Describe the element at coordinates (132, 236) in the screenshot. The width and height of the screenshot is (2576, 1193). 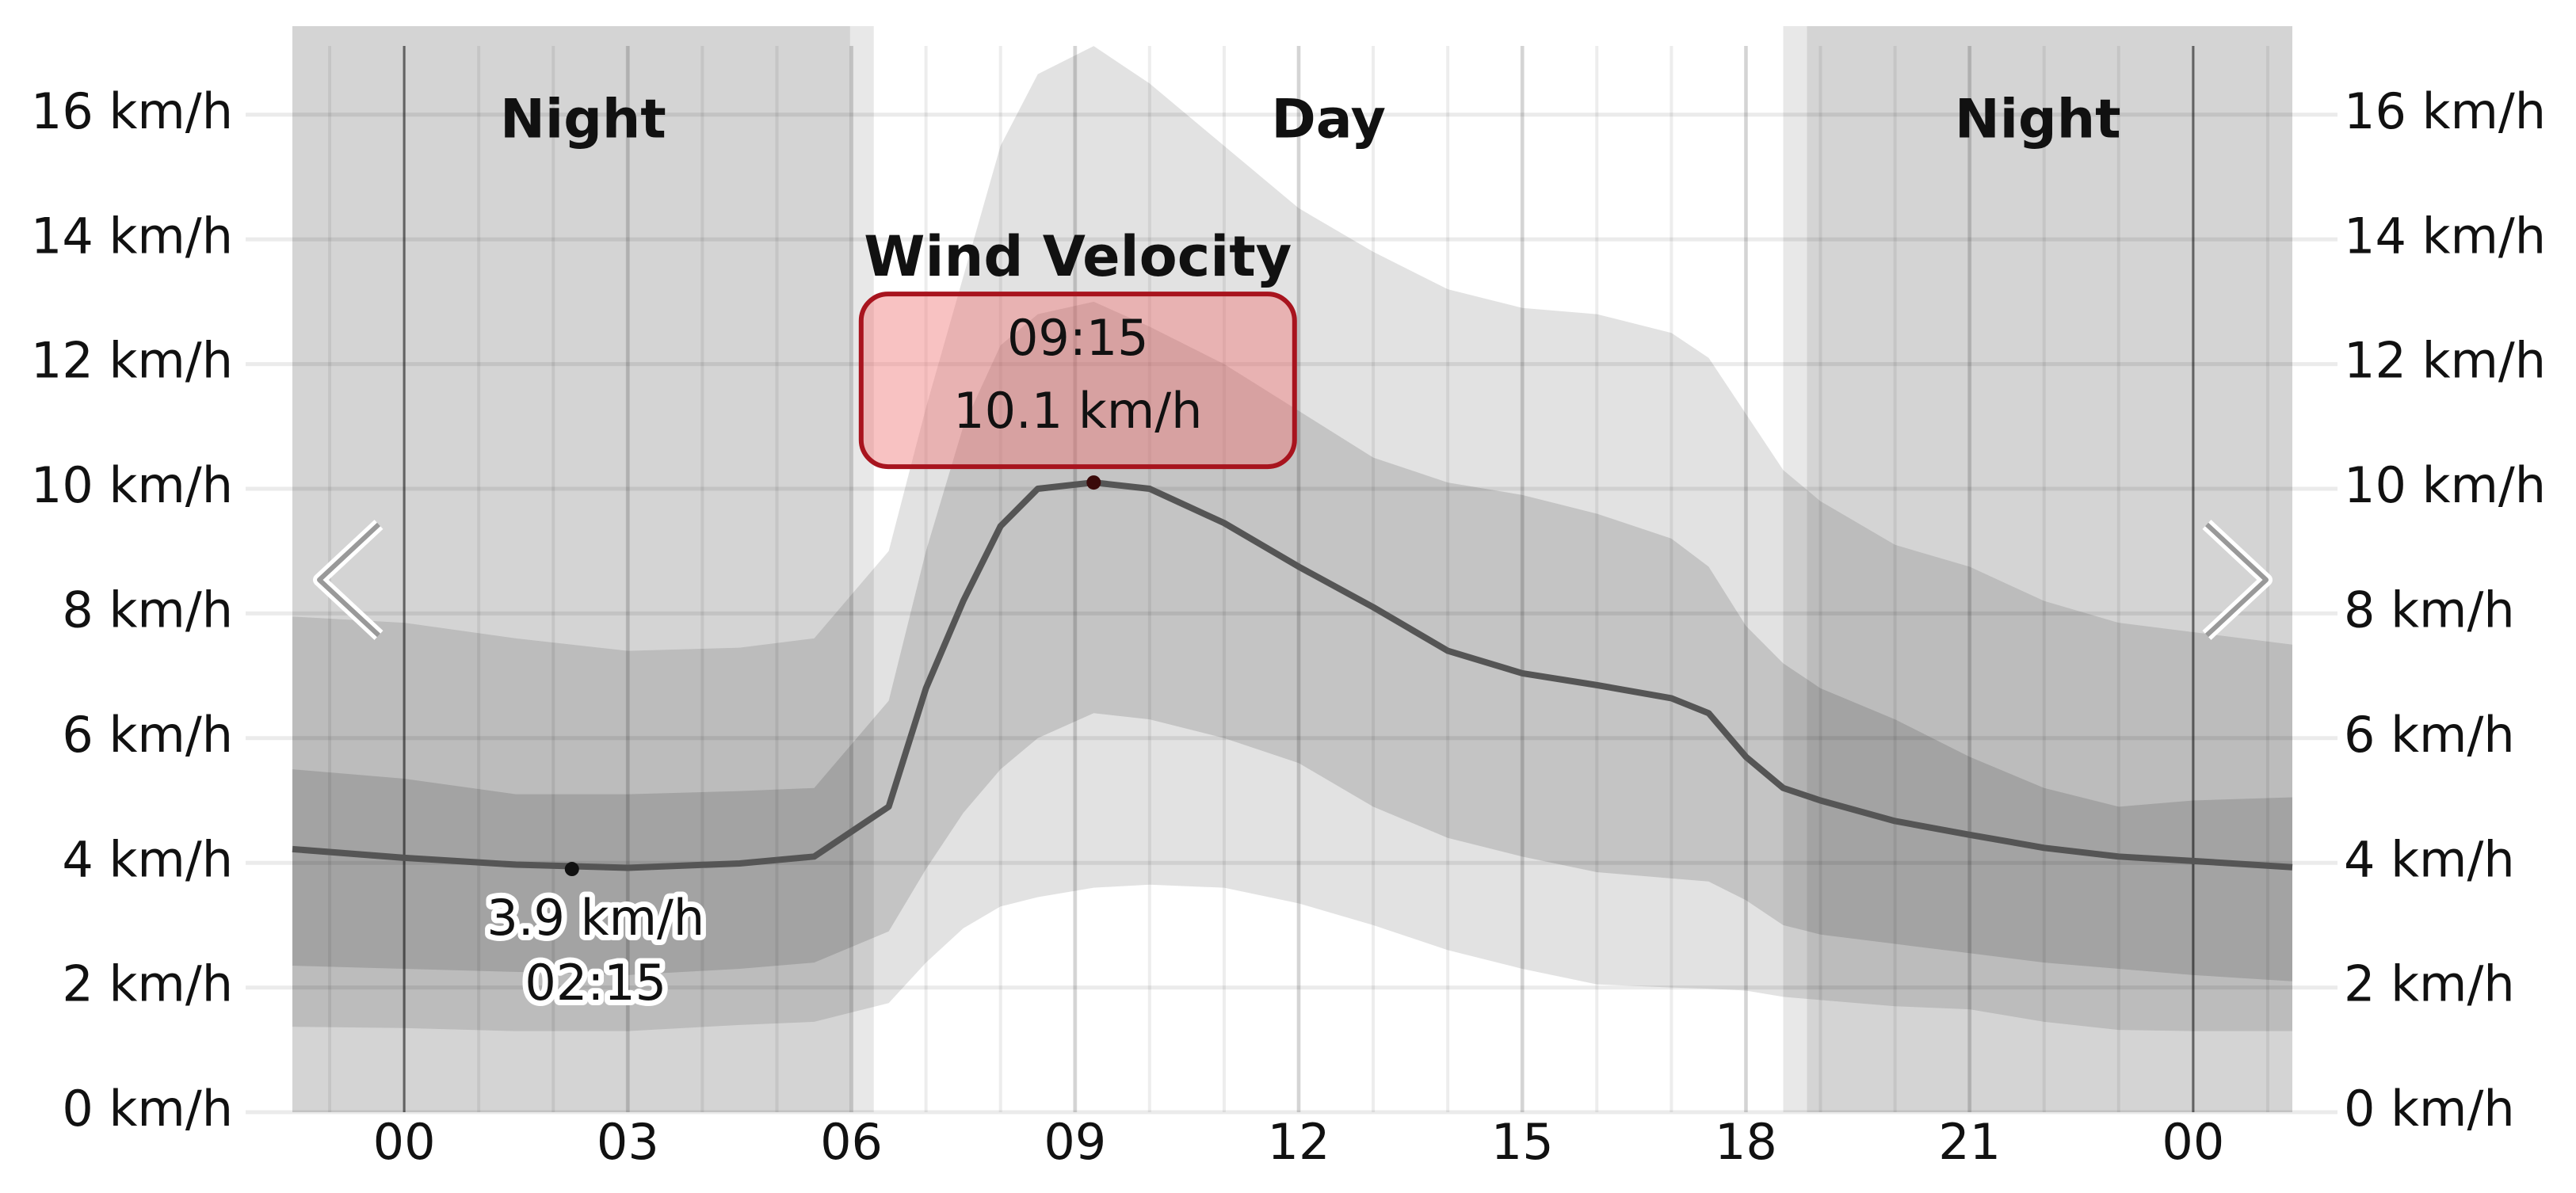
I see `y-tick-label-left: 14 km/h` at that location.